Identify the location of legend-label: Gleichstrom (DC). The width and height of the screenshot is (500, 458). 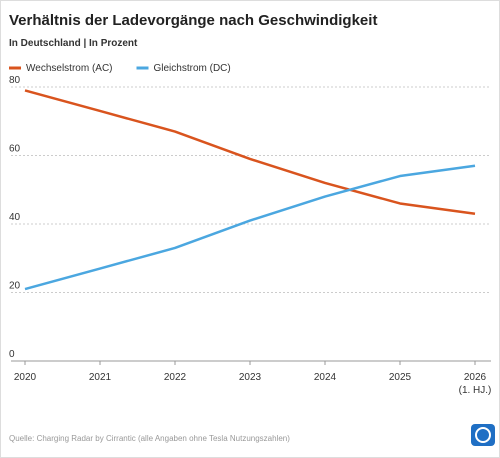
(192, 68).